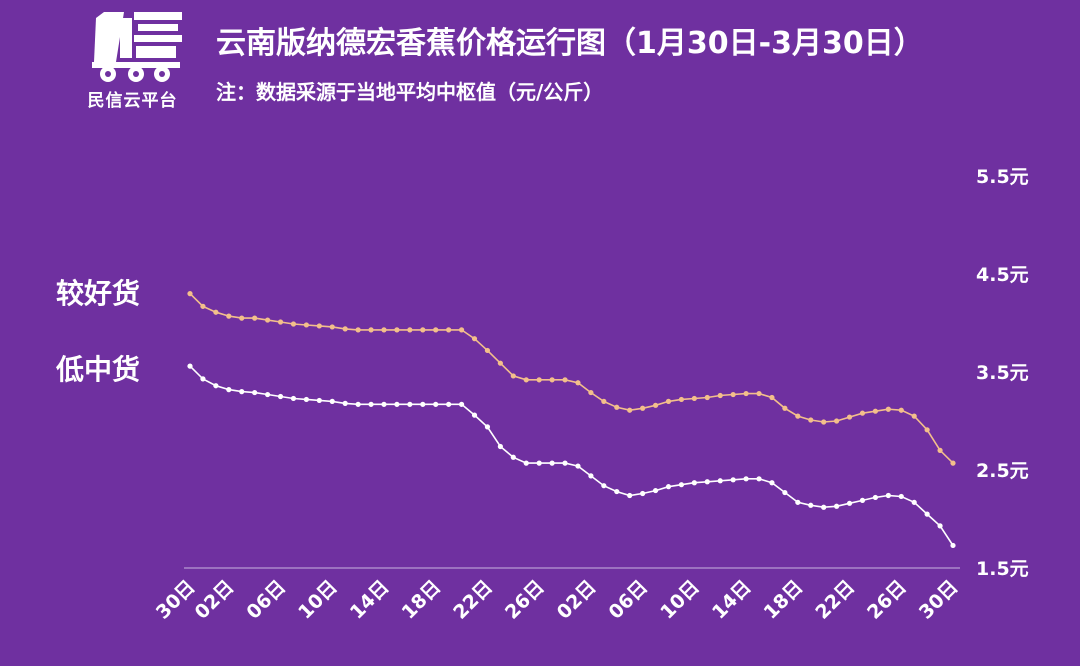 The image size is (1080, 666). I want to click on legend-label-low: 低中货, so click(98, 369).